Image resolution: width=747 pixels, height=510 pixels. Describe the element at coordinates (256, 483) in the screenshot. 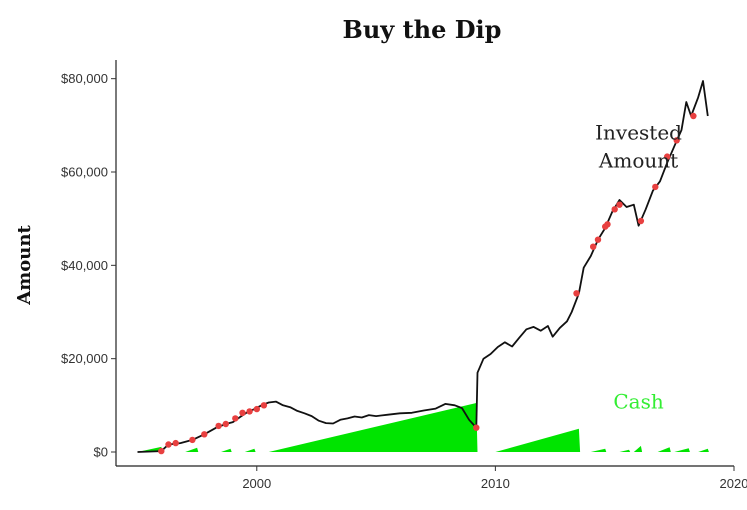

I see `x-tick-label: 2000` at that location.